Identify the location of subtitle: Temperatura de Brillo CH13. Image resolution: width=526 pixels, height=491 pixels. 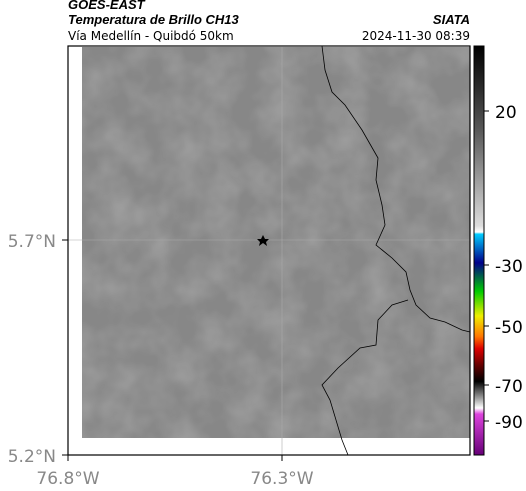
(154, 19).